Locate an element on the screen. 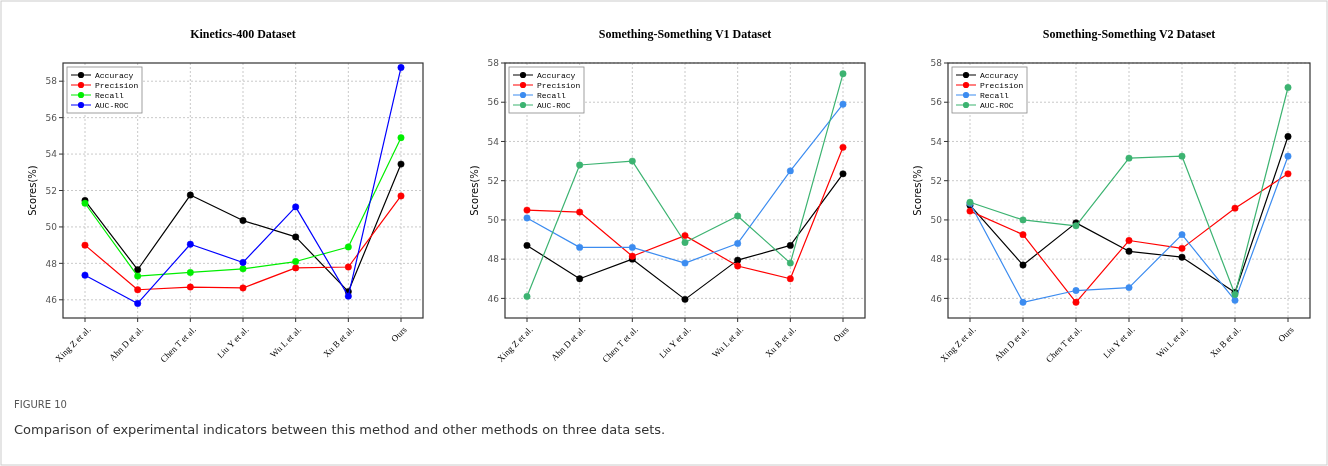 The width and height of the screenshot is (1328, 466). chart-title: Something-Something V2 Dataset is located at coordinates (1129, 34).